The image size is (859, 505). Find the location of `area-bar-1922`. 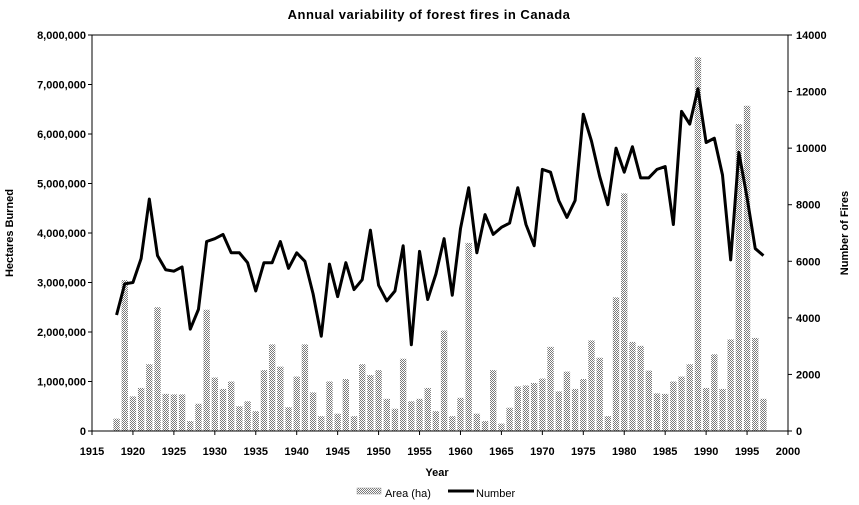

area-bar-1922 is located at coordinates (149, 397).